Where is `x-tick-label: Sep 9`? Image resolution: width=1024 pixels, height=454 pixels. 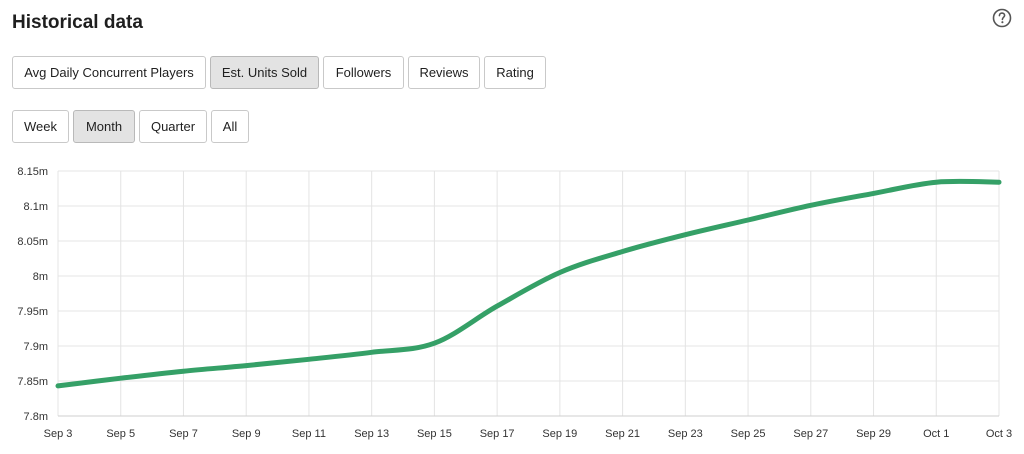
x-tick-label: Sep 9 is located at coordinates (246, 434).